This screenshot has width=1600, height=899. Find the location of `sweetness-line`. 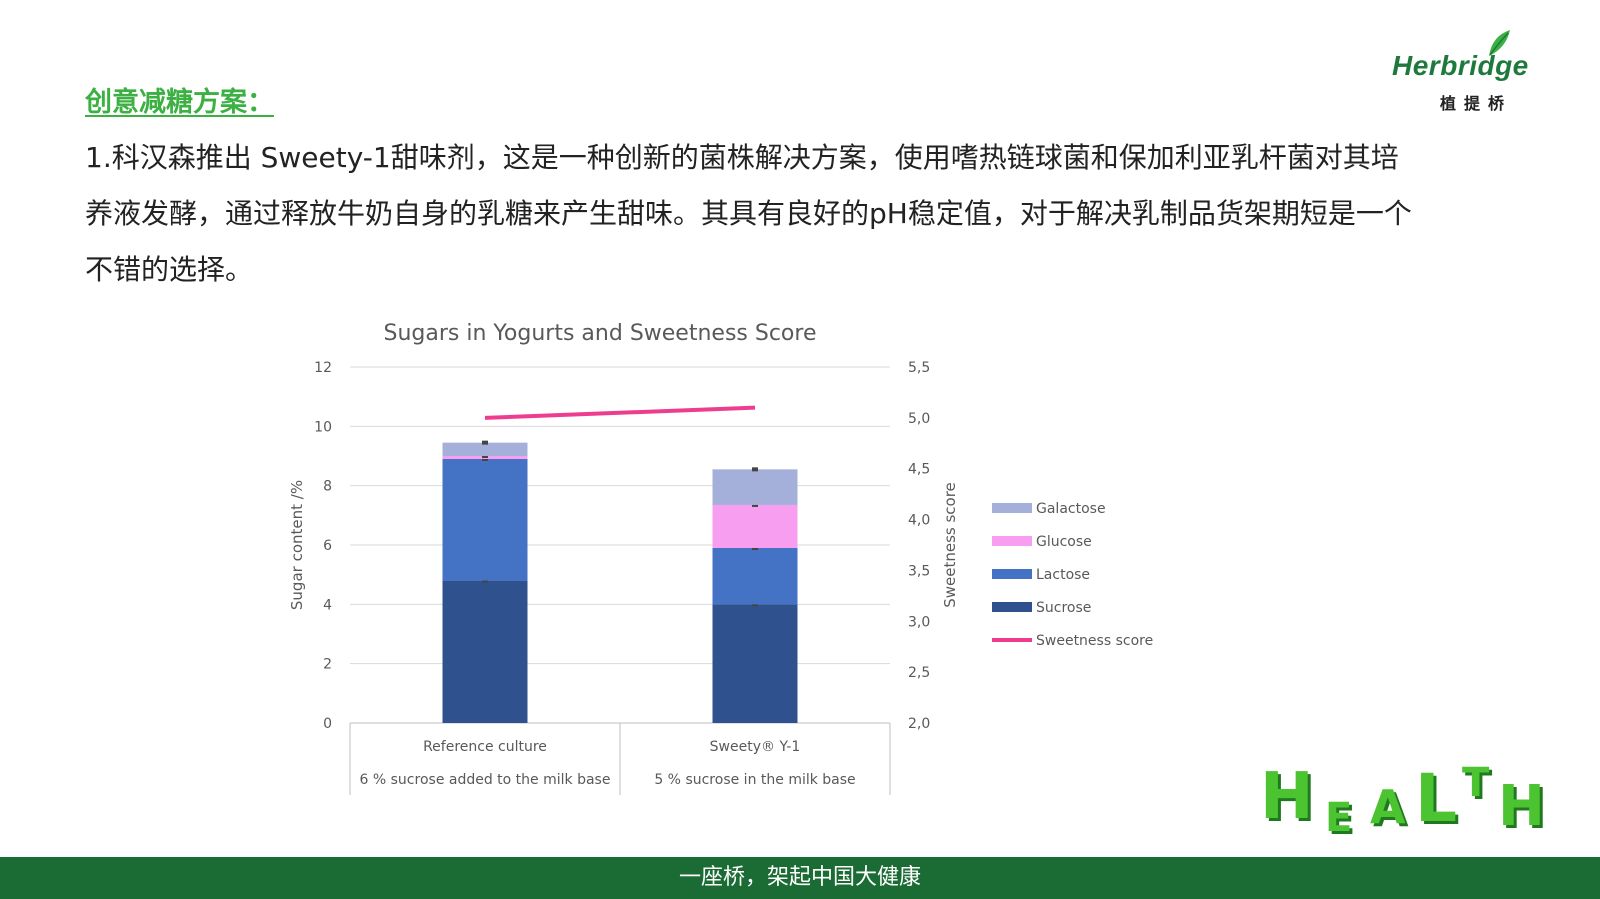

sweetness-line is located at coordinates (620, 412).